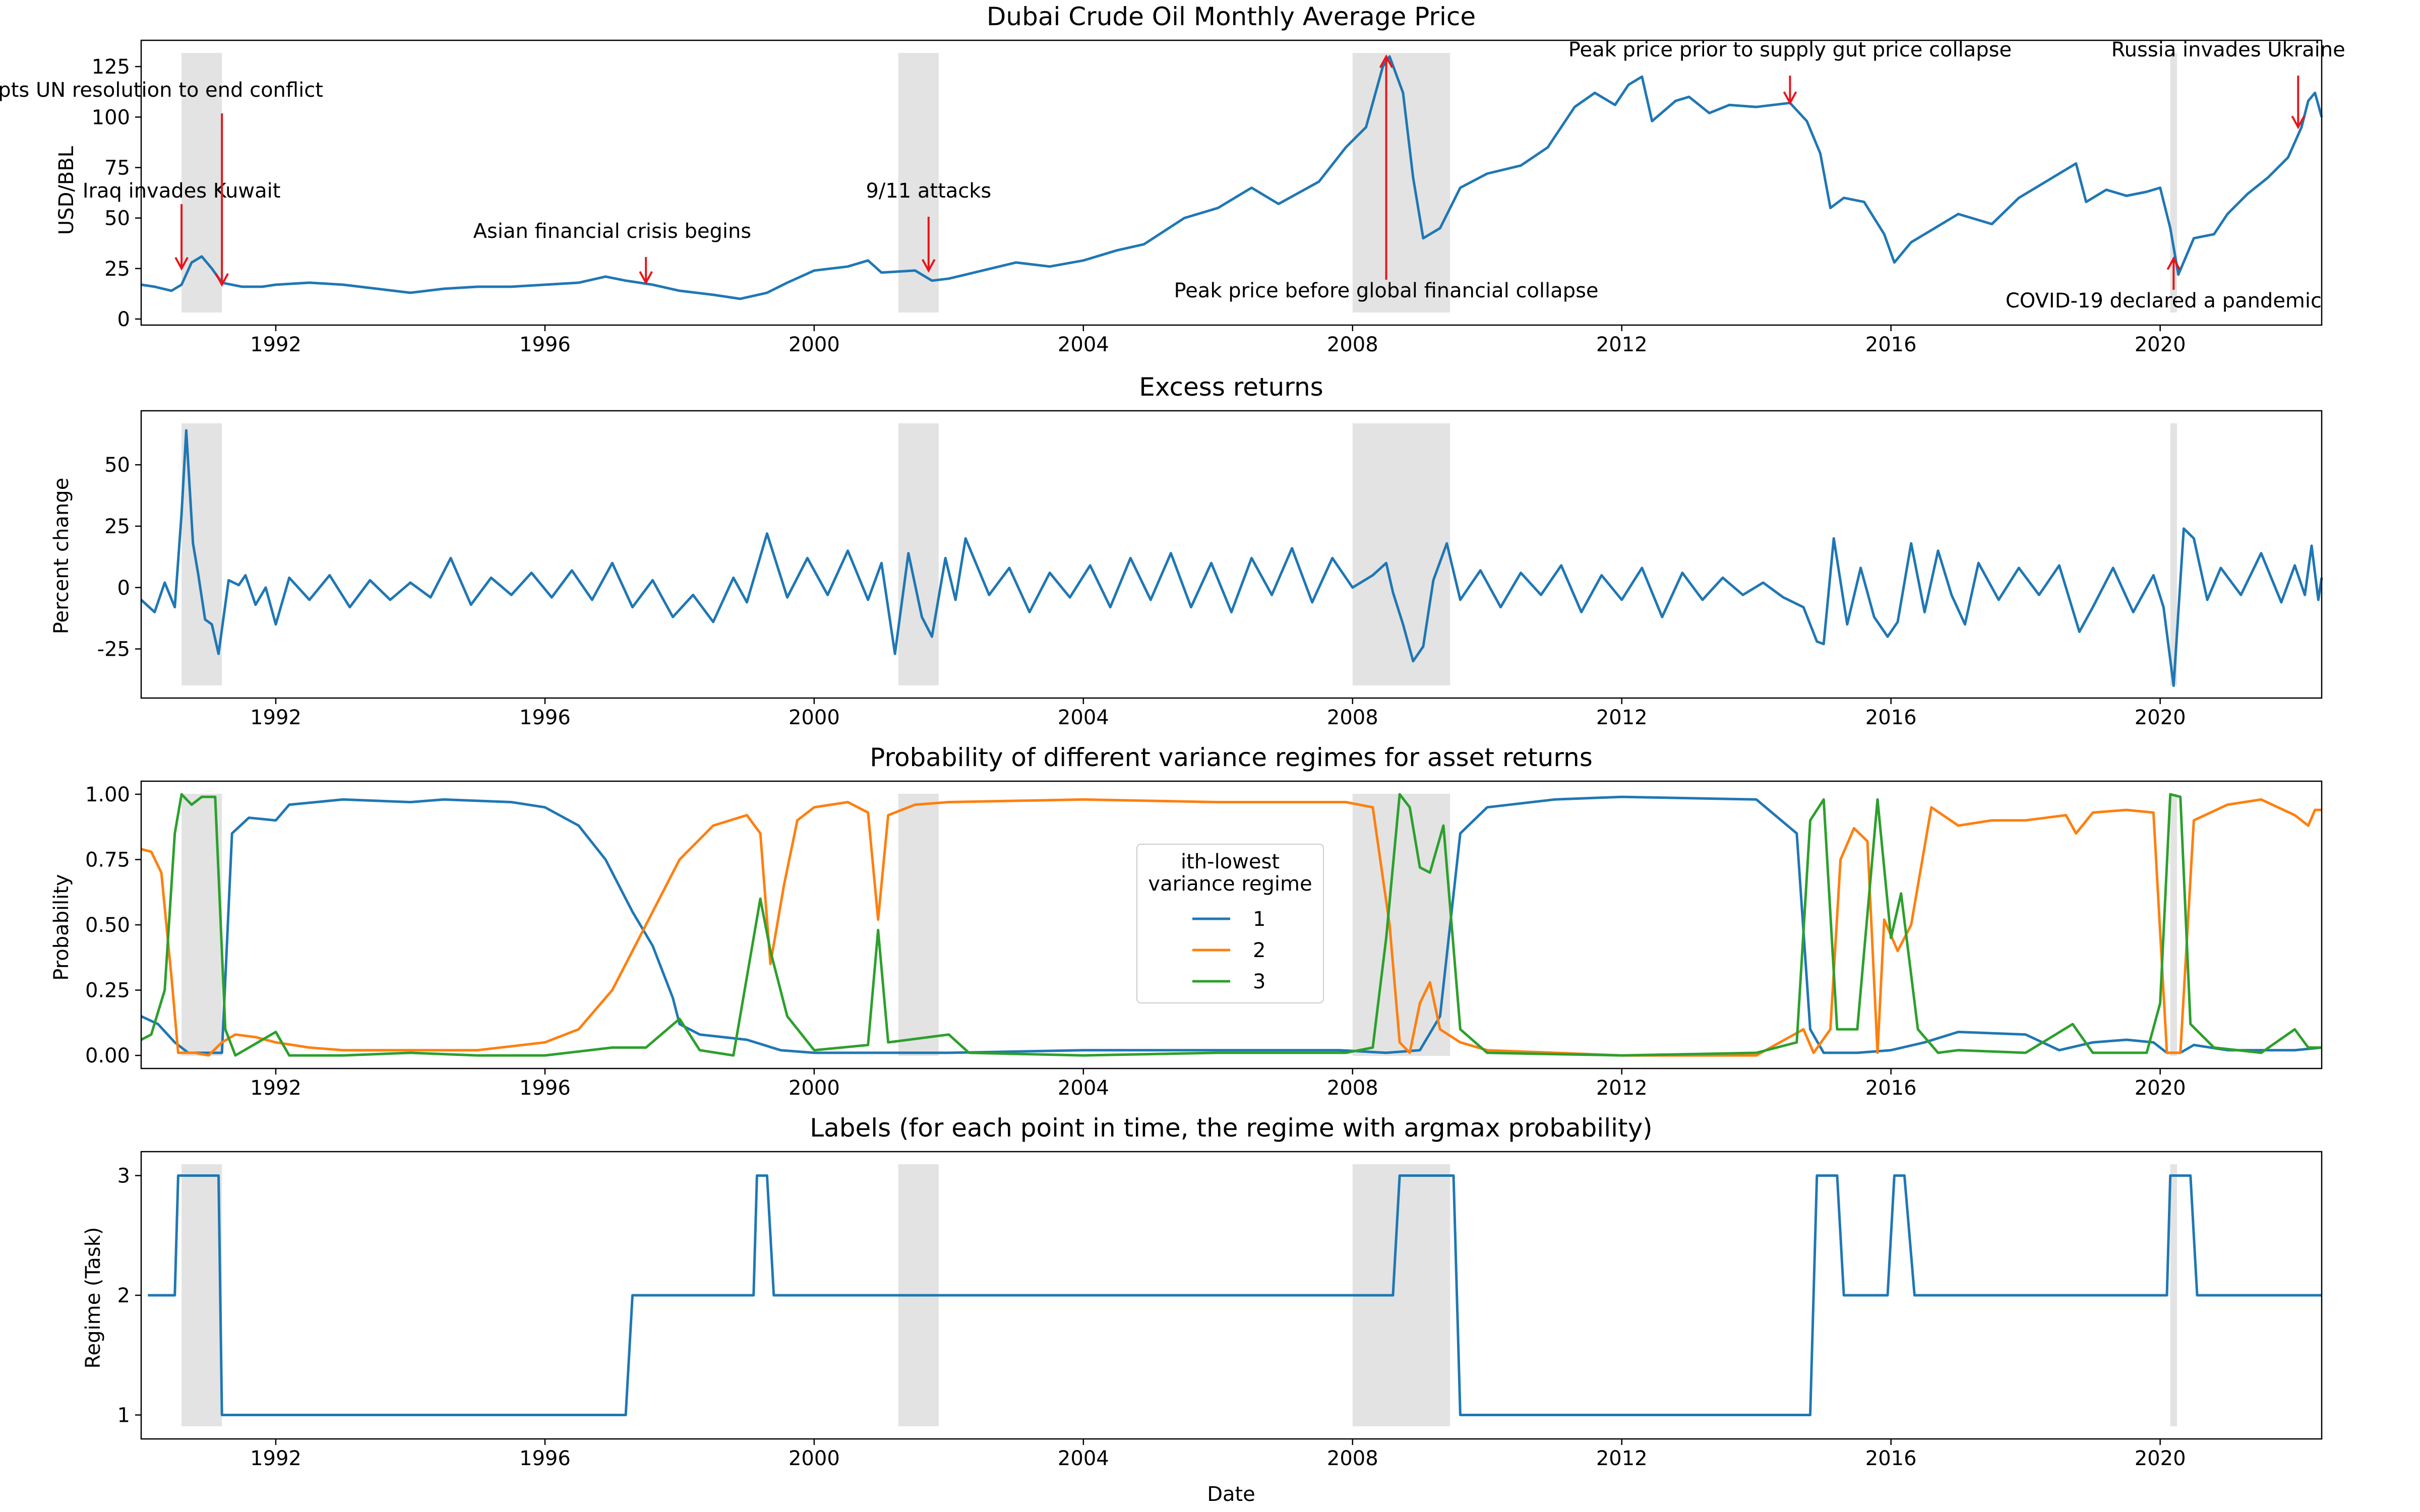  Describe the element at coordinates (2228, 50) in the screenshot. I see `annotation-label-7: Russia invades Ukraine` at that location.